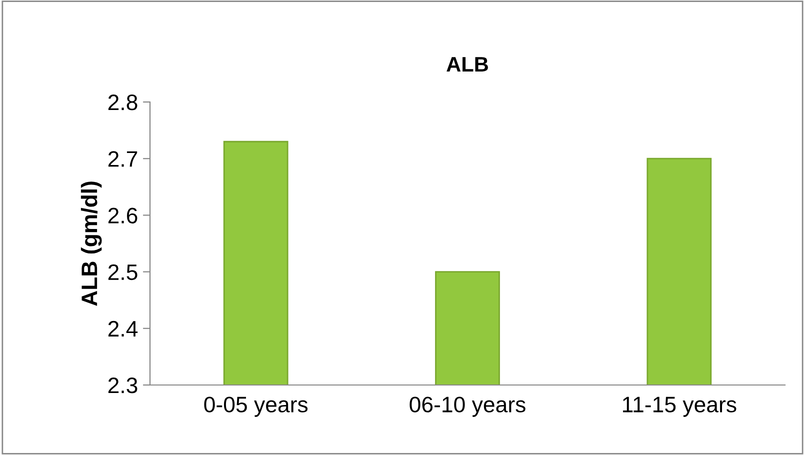  I want to click on y-tick-label: 2.6, so click(123, 216).